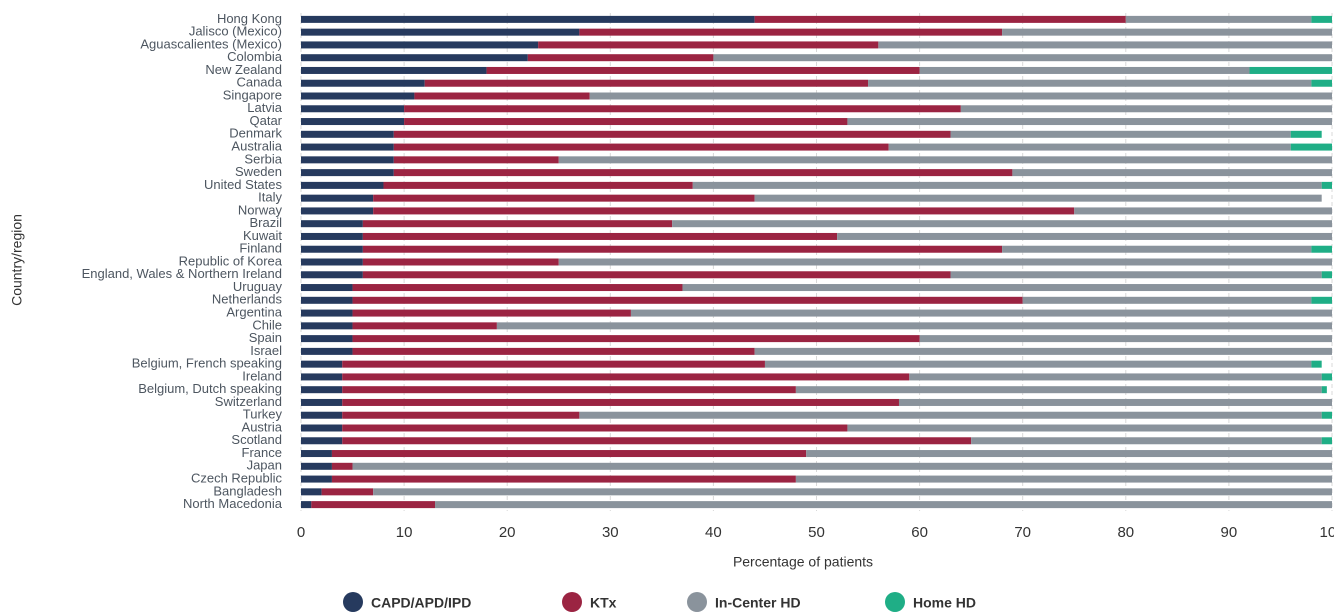  What do you see at coordinates (258, 171) in the screenshot?
I see `y-tick-label: Sweden` at bounding box center [258, 171].